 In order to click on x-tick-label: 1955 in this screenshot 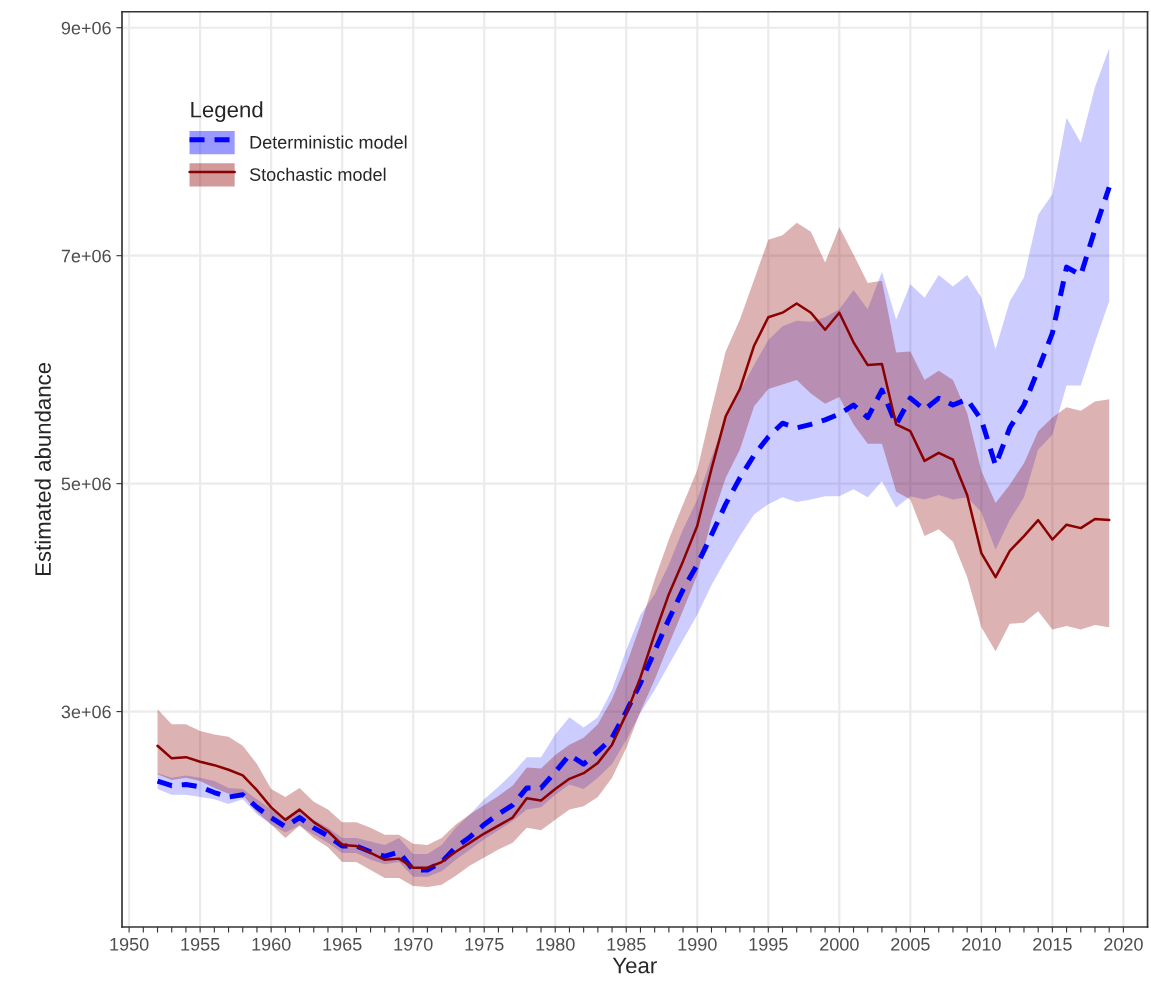, I will do `click(200, 944)`.